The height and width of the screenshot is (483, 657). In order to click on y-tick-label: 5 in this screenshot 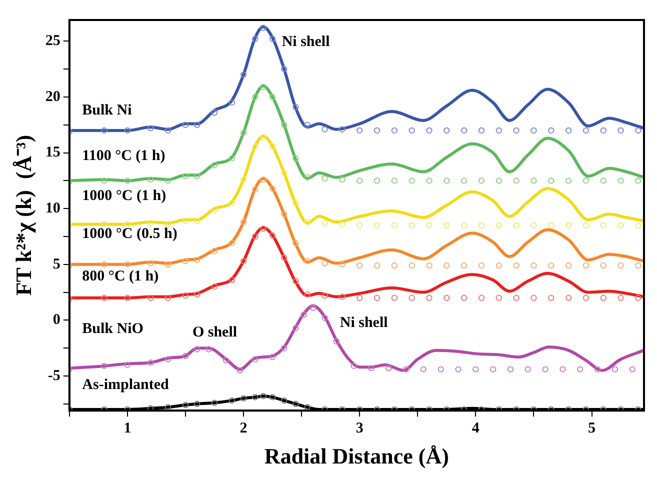, I will do `click(56, 264)`.